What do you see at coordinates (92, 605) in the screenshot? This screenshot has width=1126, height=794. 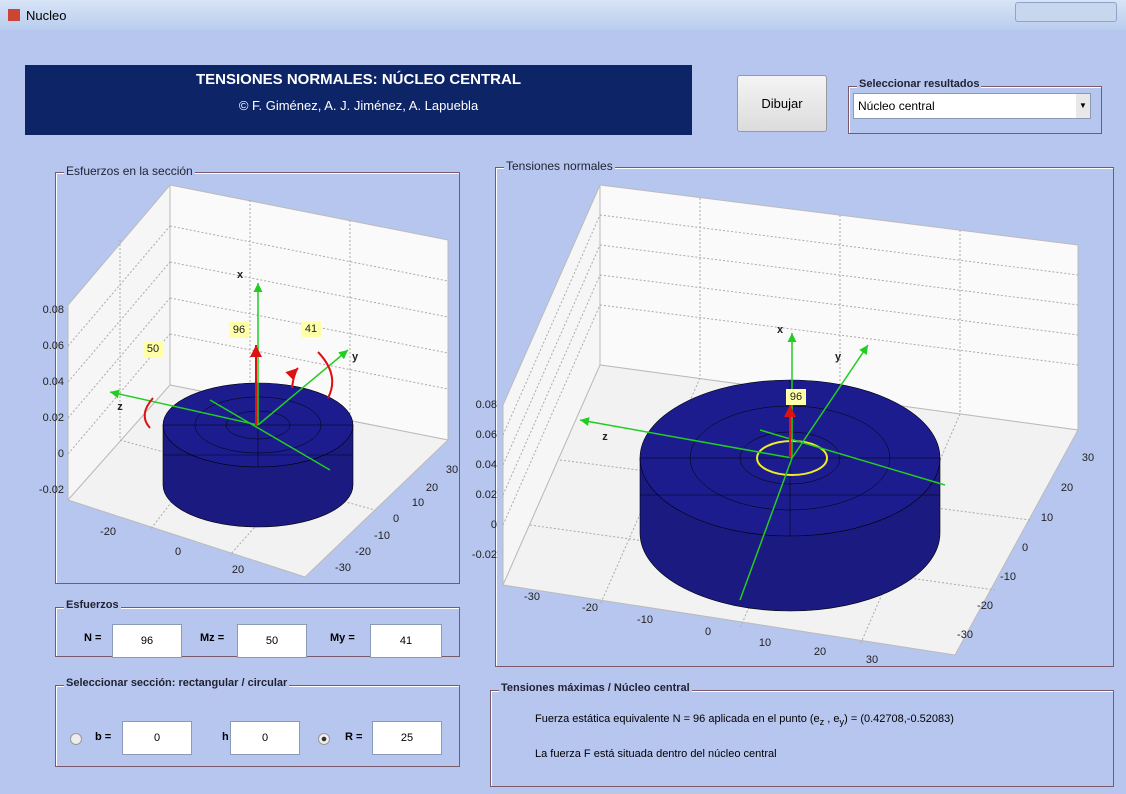 I see `panel-title: Esfuerzos` at bounding box center [92, 605].